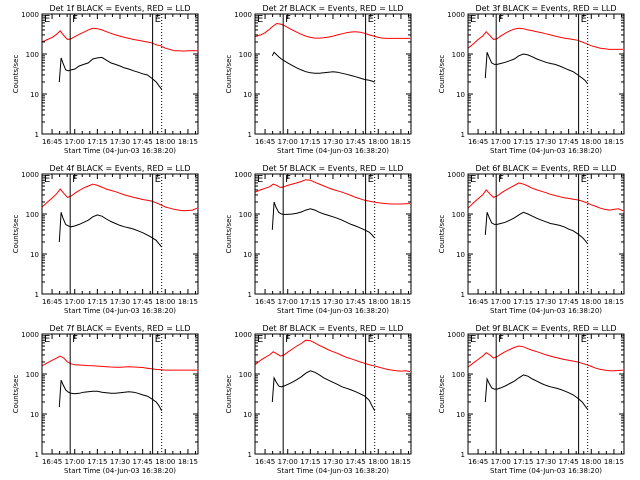 The image size is (640, 480). What do you see at coordinates (545, 8) in the screenshot?
I see `panel-title: Det 3f BLACK = Events, RED = LLD` at bounding box center [545, 8].